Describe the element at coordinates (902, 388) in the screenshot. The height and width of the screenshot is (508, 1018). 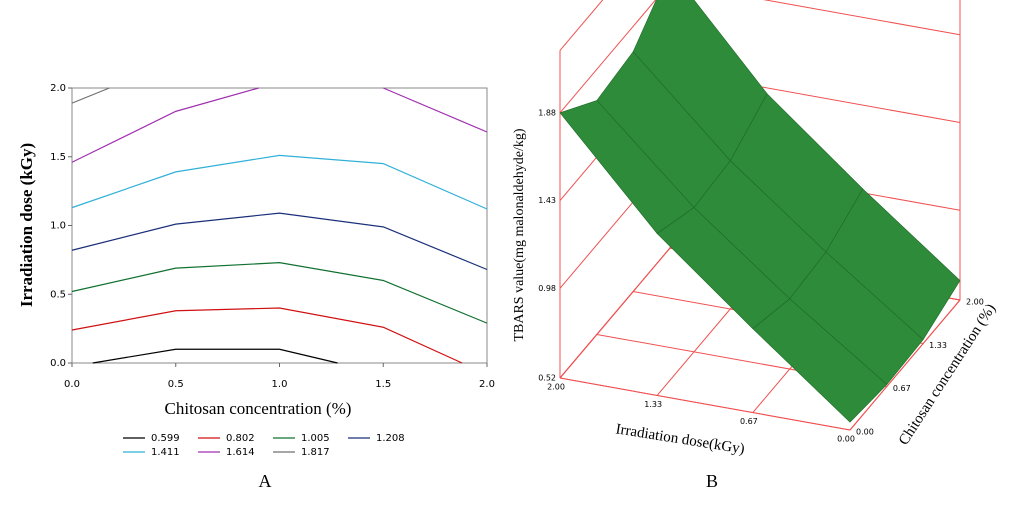
I see `y-tick-label: 0.67` at that location.